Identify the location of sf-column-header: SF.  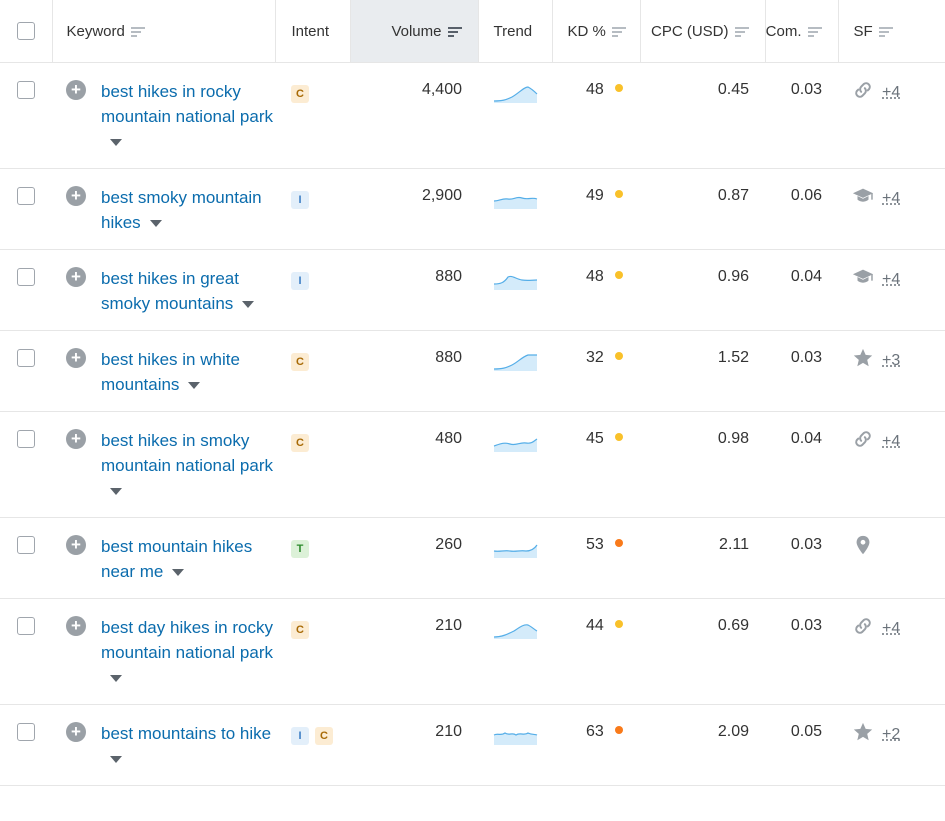
(891, 31).